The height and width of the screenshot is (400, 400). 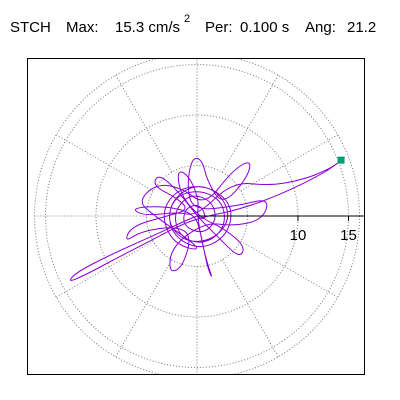 I want to click on marker-layer, so click(x=341, y=160).